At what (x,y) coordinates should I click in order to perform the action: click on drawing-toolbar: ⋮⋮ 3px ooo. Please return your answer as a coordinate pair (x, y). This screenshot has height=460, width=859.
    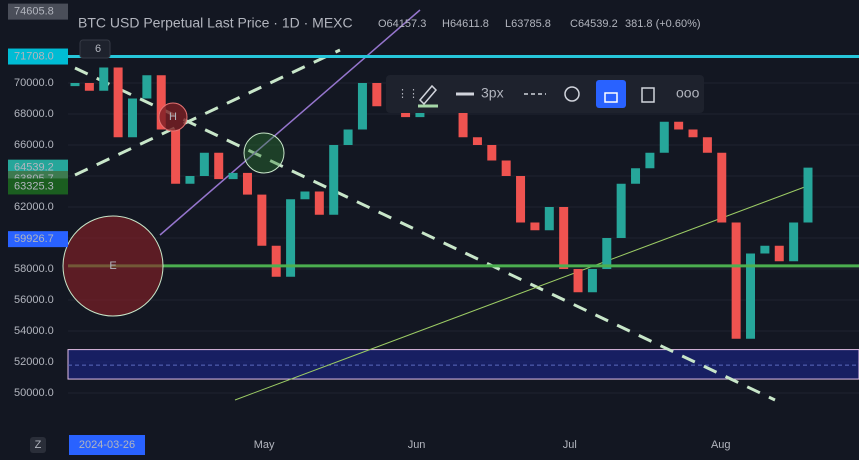
    Looking at the image, I should click on (545, 94).